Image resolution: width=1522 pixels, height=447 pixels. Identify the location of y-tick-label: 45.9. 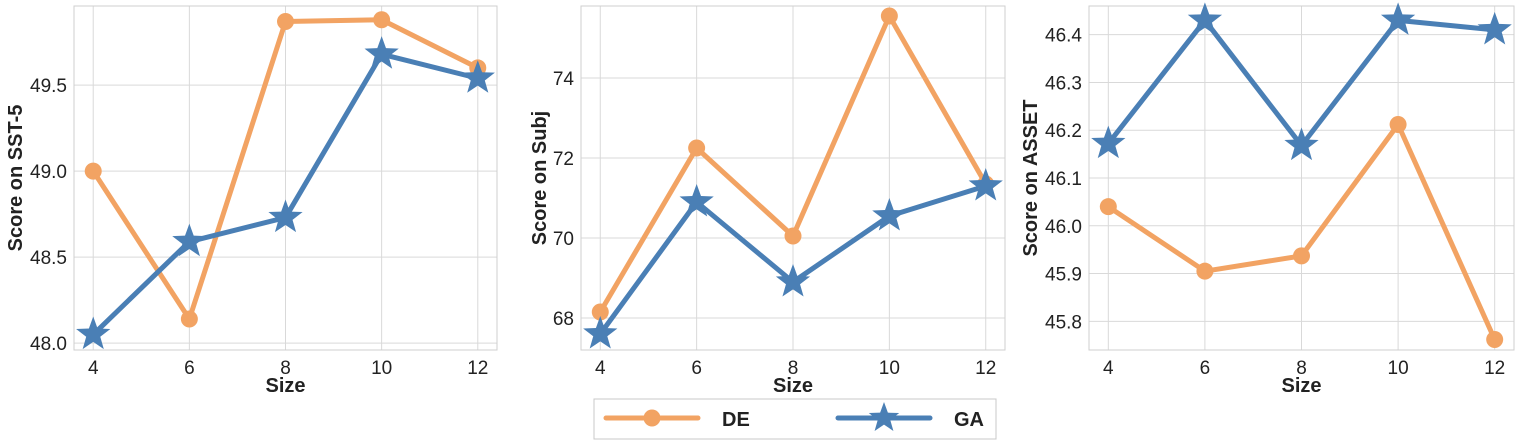
(1063, 275).